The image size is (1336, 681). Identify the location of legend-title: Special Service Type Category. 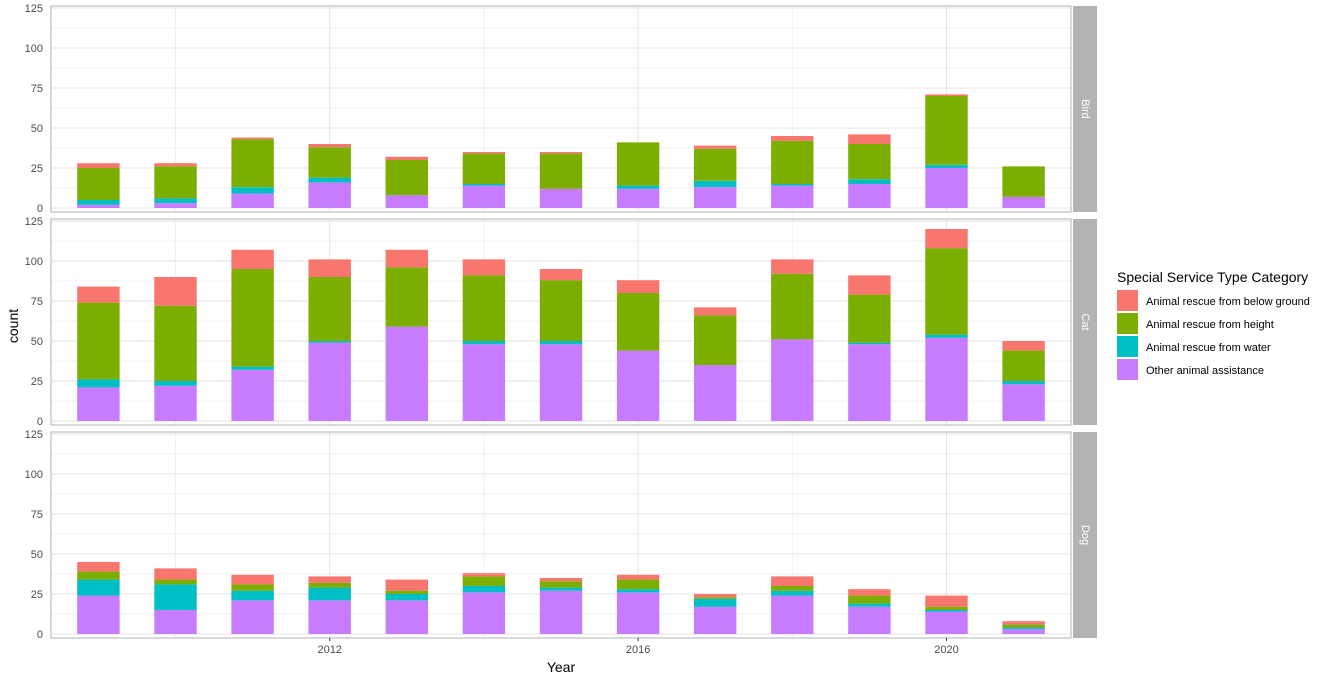
(1212, 277).